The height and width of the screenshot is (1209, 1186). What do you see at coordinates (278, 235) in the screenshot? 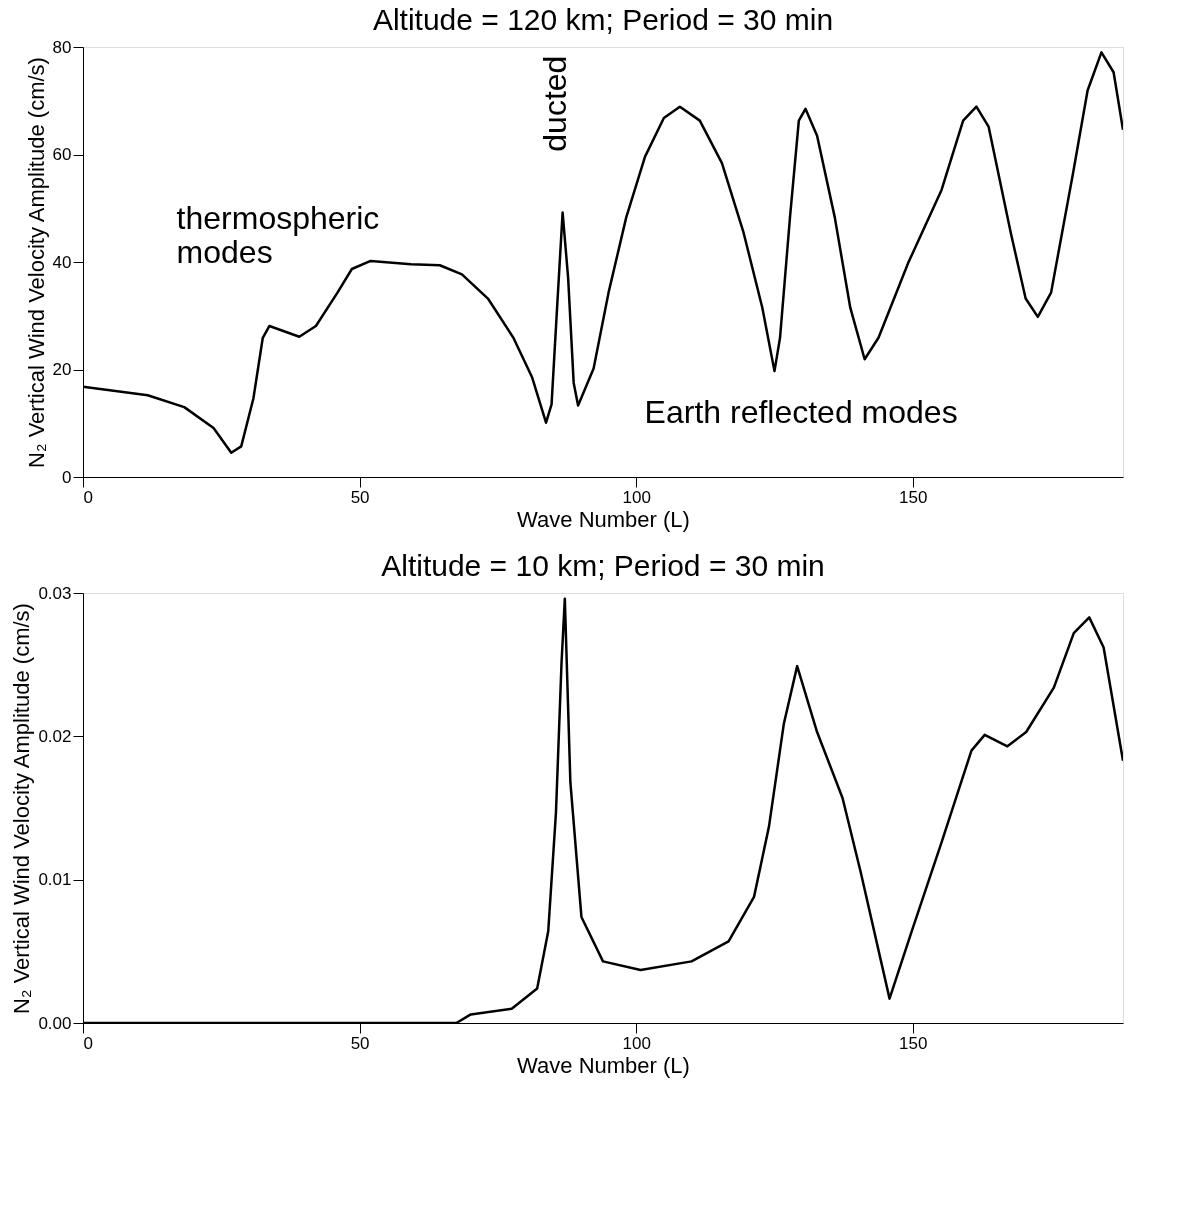
I see `annotation: thermospheric modes` at bounding box center [278, 235].